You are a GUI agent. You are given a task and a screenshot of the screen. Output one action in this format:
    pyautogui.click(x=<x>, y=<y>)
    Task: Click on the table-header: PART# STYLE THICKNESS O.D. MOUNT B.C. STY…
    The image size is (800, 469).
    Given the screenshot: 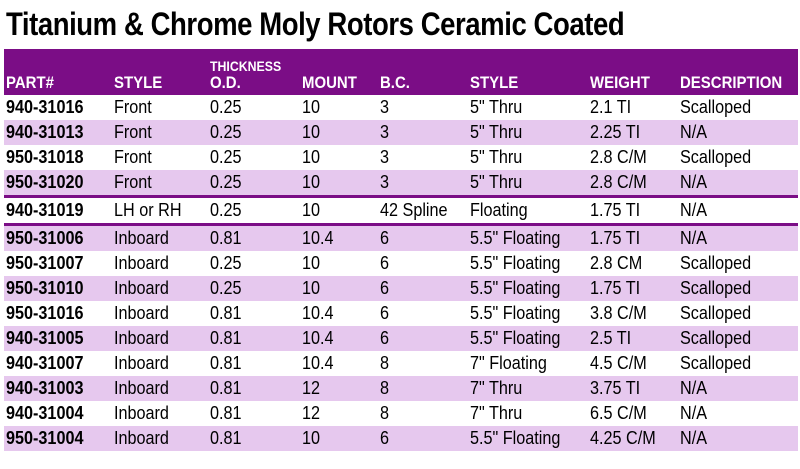 What is the action you would take?
    pyautogui.click(x=401, y=72)
    